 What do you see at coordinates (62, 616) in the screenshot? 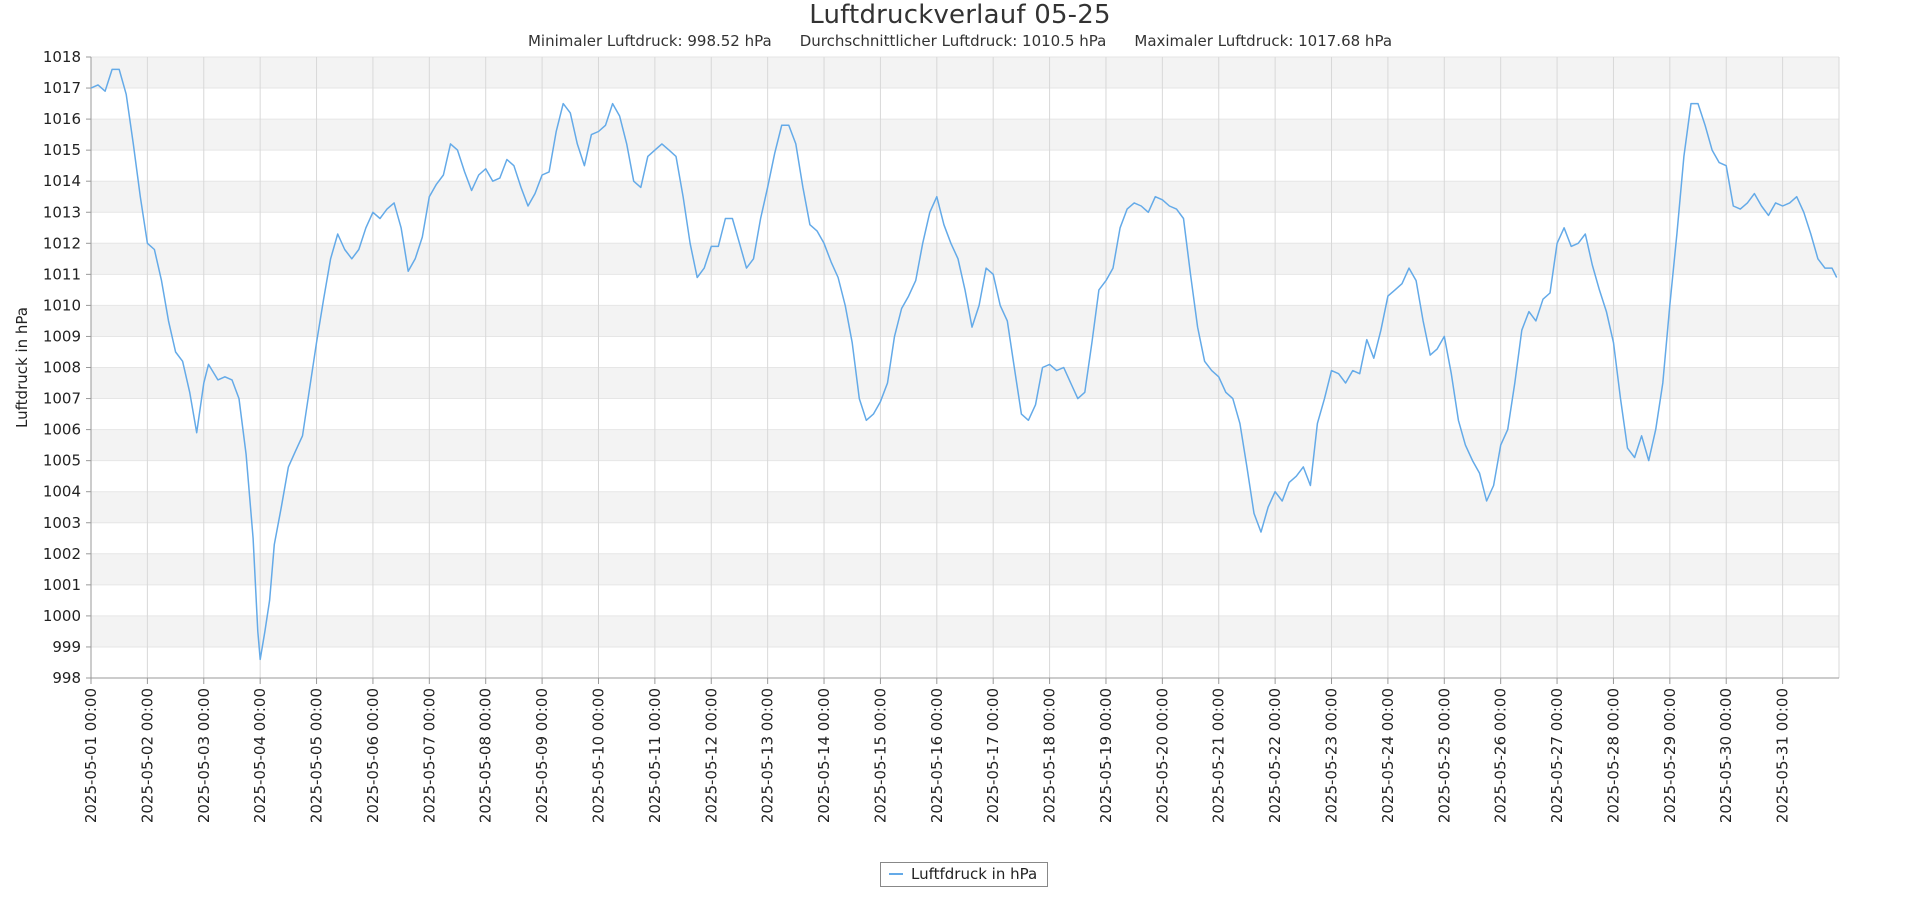
I see `y-tick-label: 1000` at bounding box center [62, 616].